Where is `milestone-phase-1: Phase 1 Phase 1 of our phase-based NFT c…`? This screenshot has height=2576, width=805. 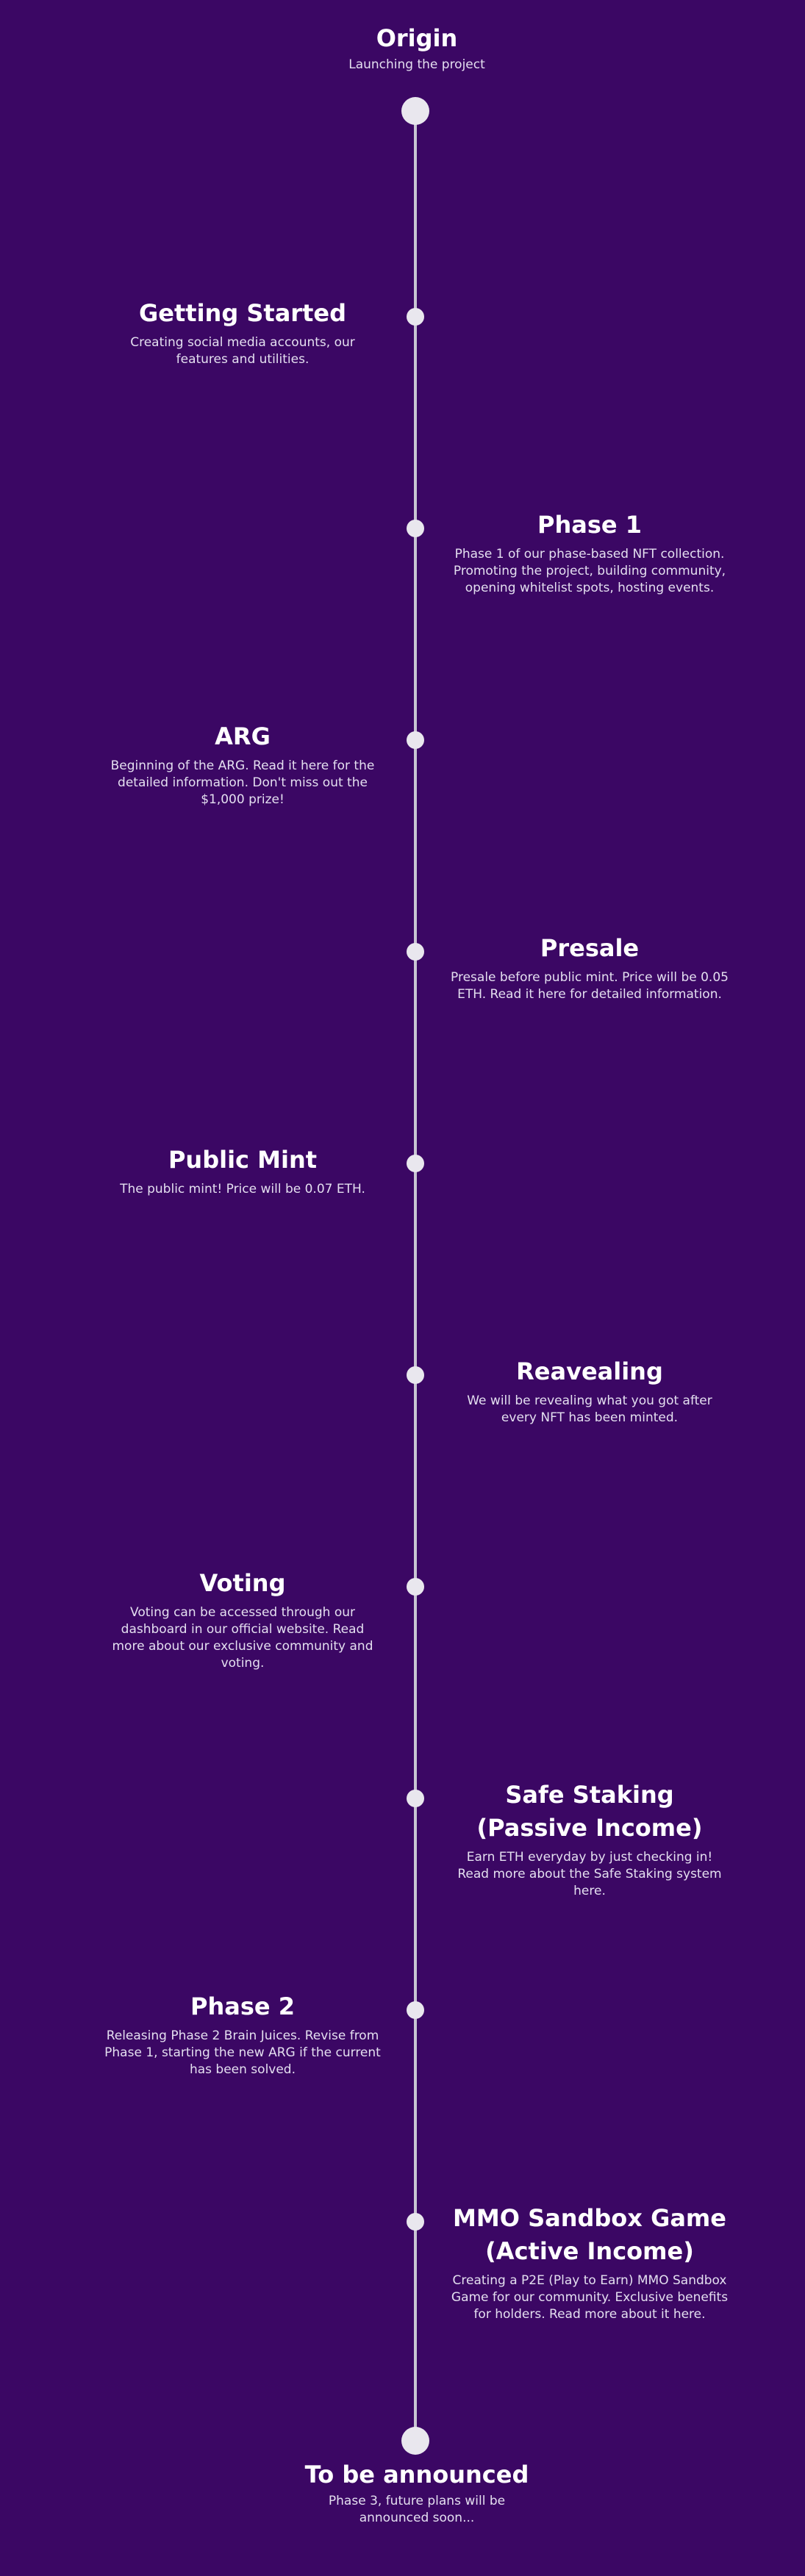
milestone-phase-1: Phase 1 Phase 1 of our phase-based NFT c… is located at coordinates (589, 553).